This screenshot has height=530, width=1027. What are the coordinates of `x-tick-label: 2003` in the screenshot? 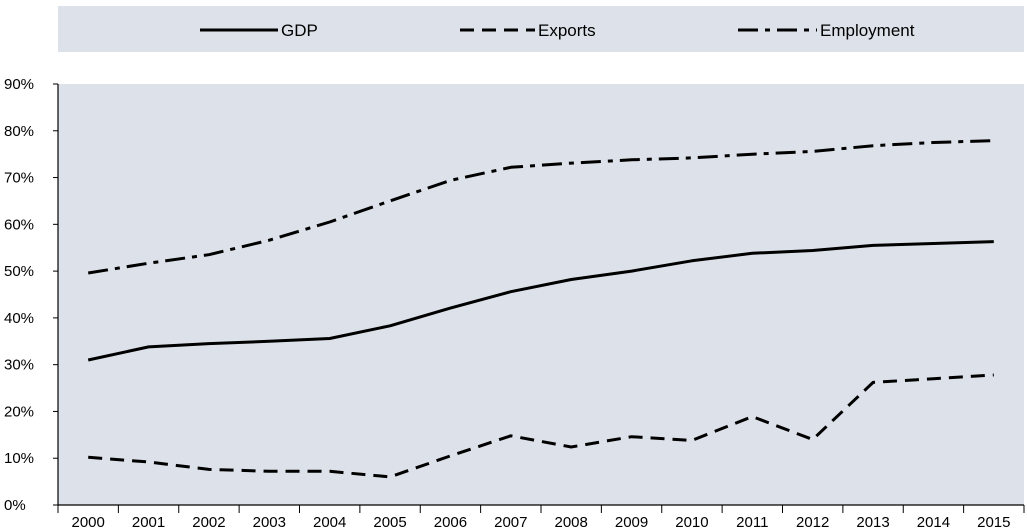 It's located at (269, 522).